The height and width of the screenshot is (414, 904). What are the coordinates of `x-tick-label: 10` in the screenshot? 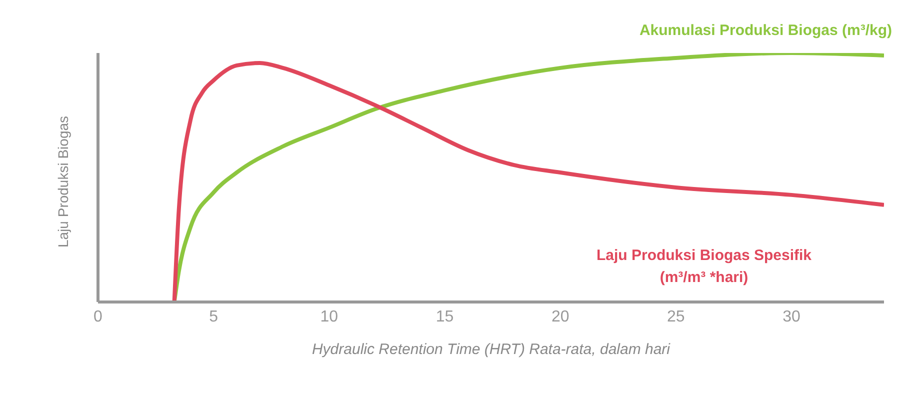 It's located at (329, 317).